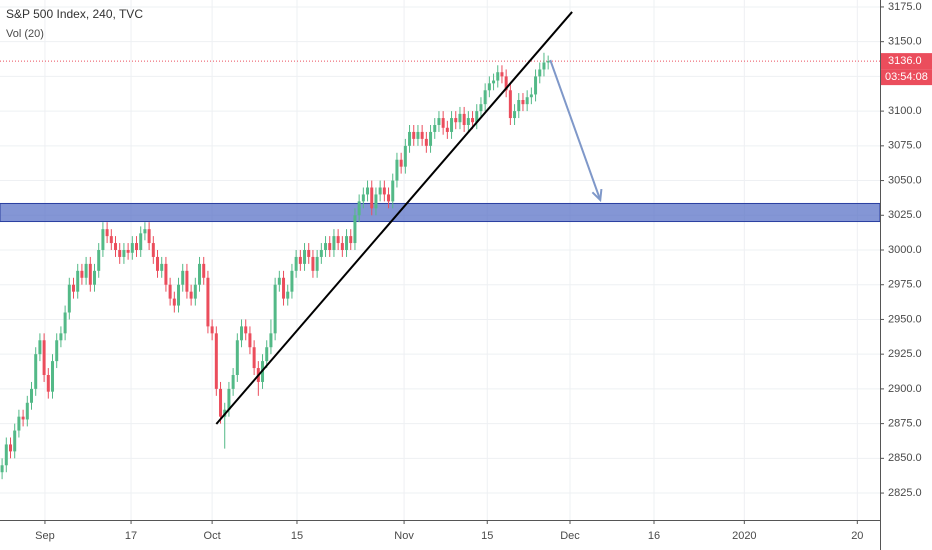 This screenshot has height=550, width=932. Describe the element at coordinates (25, 34) in the screenshot. I see `indicator-label: Vol (20)` at that location.